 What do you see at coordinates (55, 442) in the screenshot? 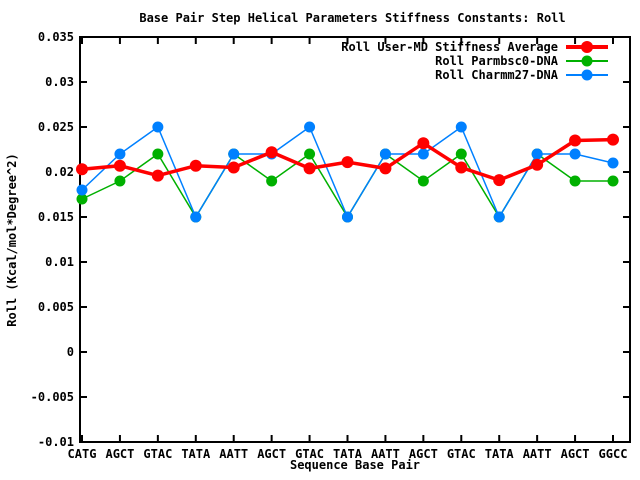
I see `y-tick-label: -0.01` at bounding box center [55, 442].